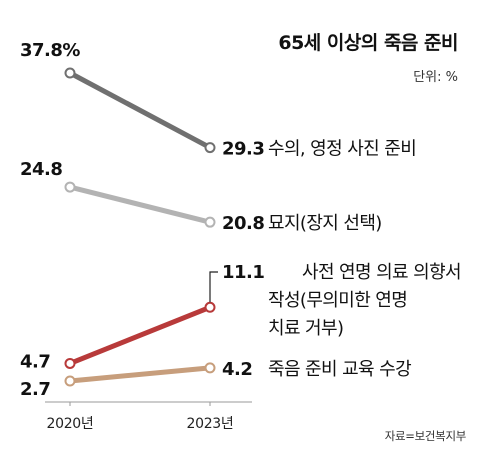  I want to click on series-group: 2.7 4.2 죽음 준비 교육 수강, so click(216, 379).